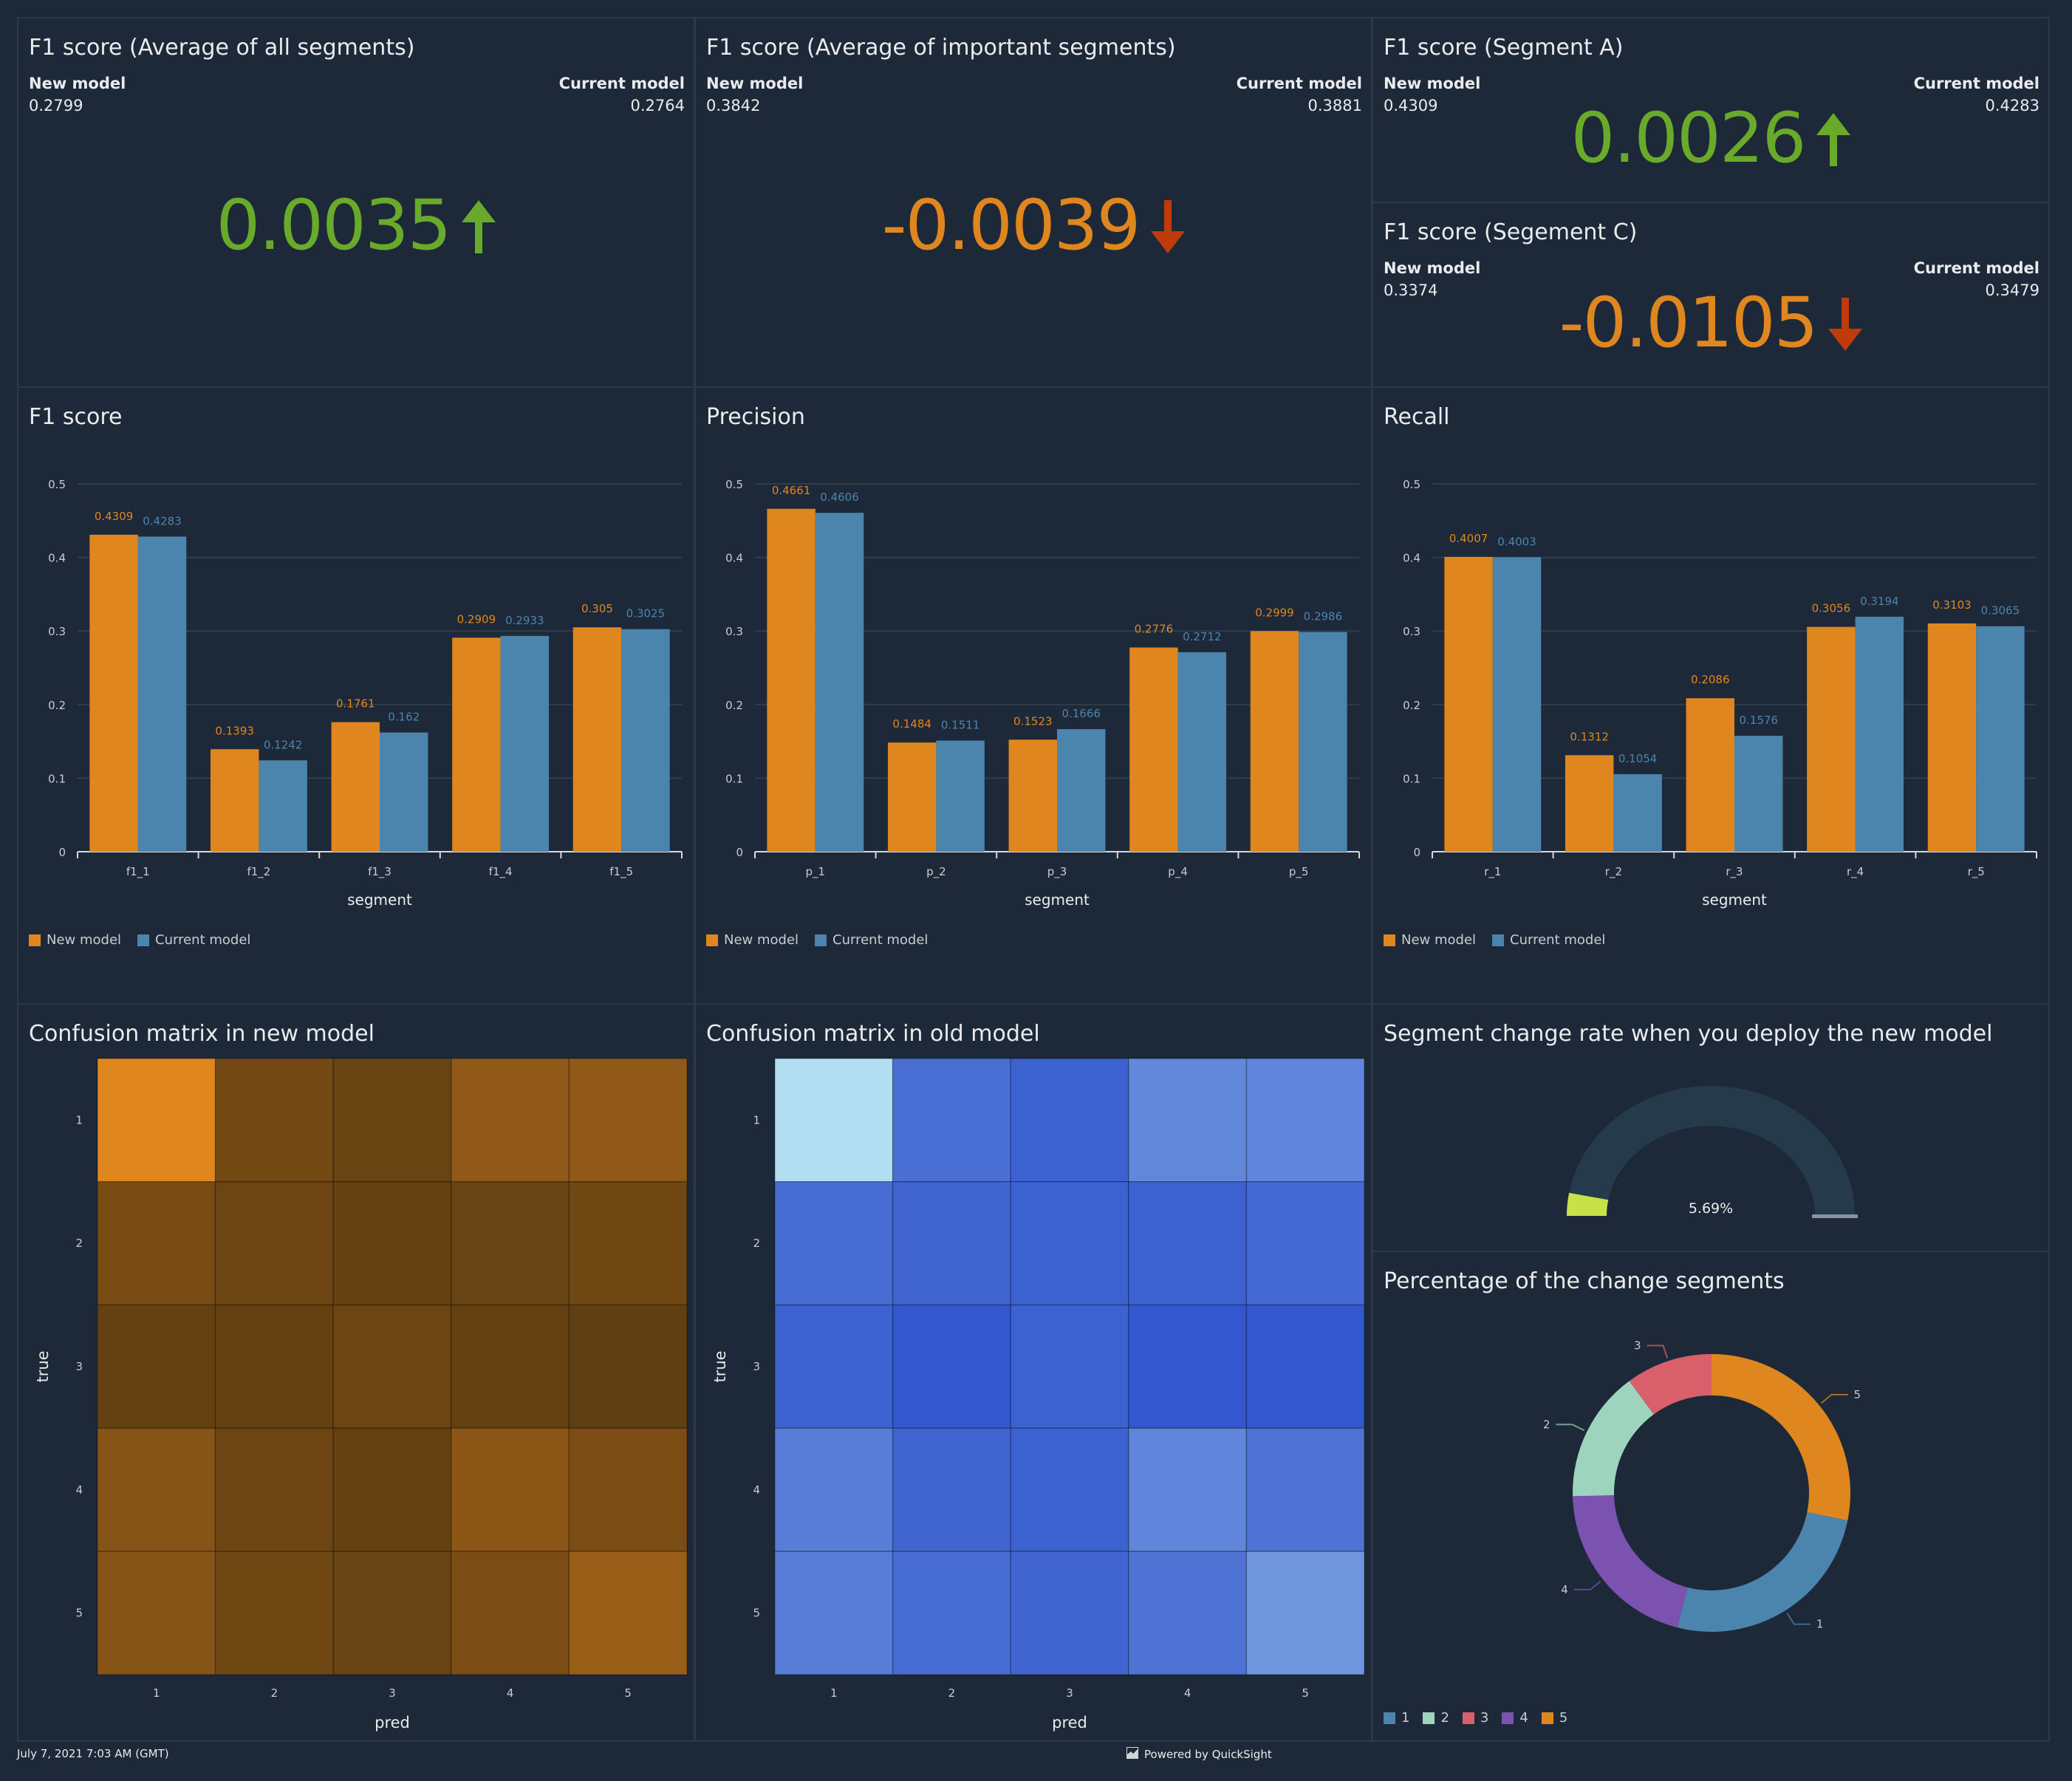 The image size is (2072, 1781). I want to click on kpi-title: F1 score (Average of all segments), so click(222, 48).